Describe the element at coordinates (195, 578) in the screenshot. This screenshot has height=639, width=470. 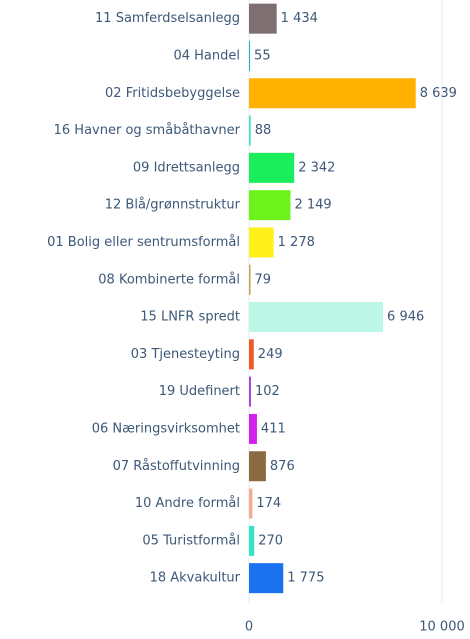
I see `y-tick-label: 18 Akvakultur` at that location.